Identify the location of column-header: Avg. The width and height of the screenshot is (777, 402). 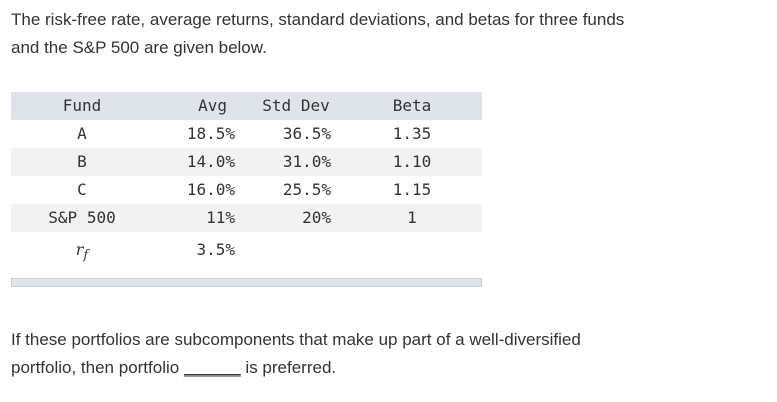
(212, 105).